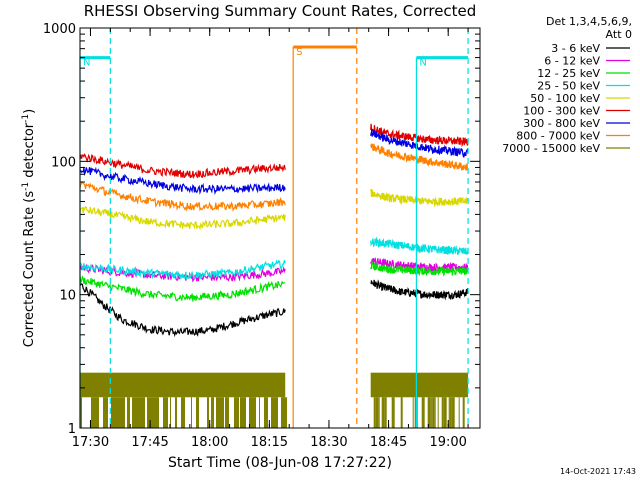 Image resolution: width=640 pixels, height=480 pixels. I want to click on y-axis-label: Corrected Count Rate (s-1 detector-1), so click(29, 228).